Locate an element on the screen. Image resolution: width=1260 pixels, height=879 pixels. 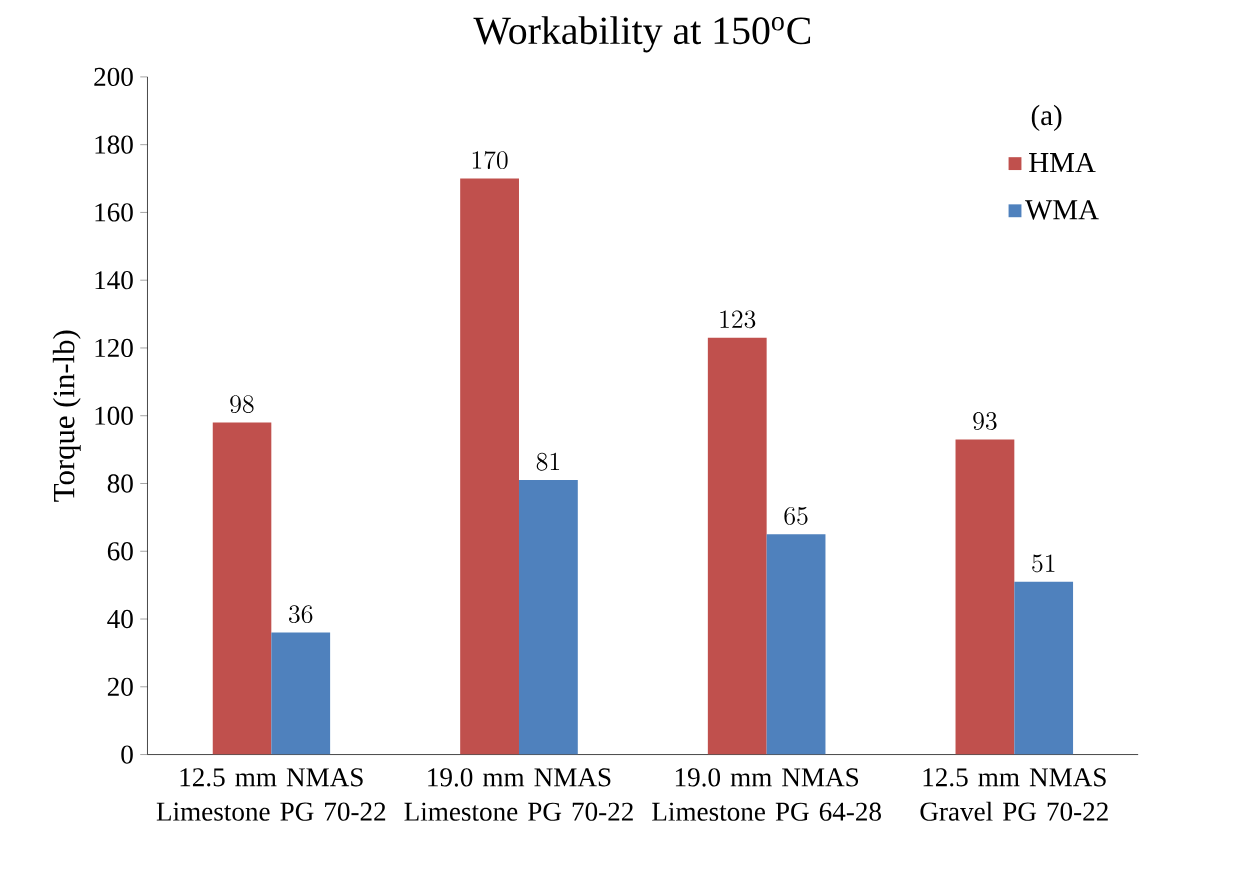
legend-title: (a) is located at coordinates (1046, 118).